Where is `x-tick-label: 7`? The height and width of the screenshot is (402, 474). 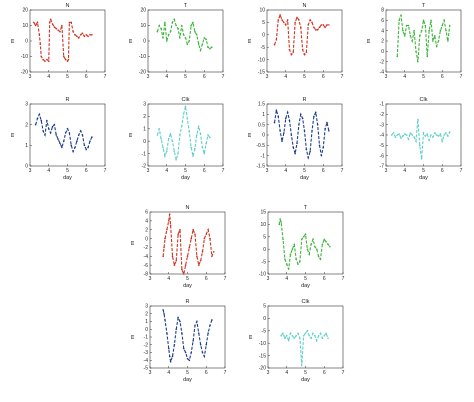 x-tick-label: 7 is located at coordinates (342, 171).